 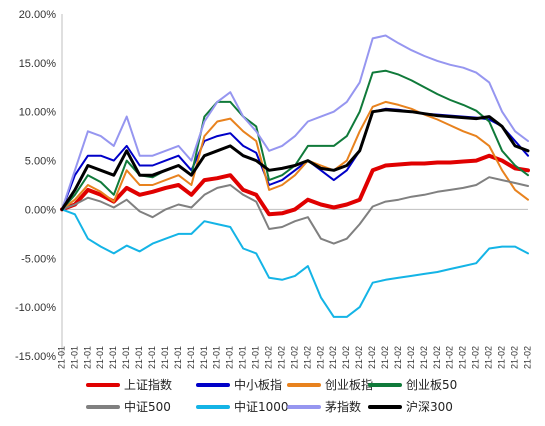 What do you see at coordinates (38, 259) in the screenshot?
I see `y-tick-label: -5.00%` at bounding box center [38, 259].